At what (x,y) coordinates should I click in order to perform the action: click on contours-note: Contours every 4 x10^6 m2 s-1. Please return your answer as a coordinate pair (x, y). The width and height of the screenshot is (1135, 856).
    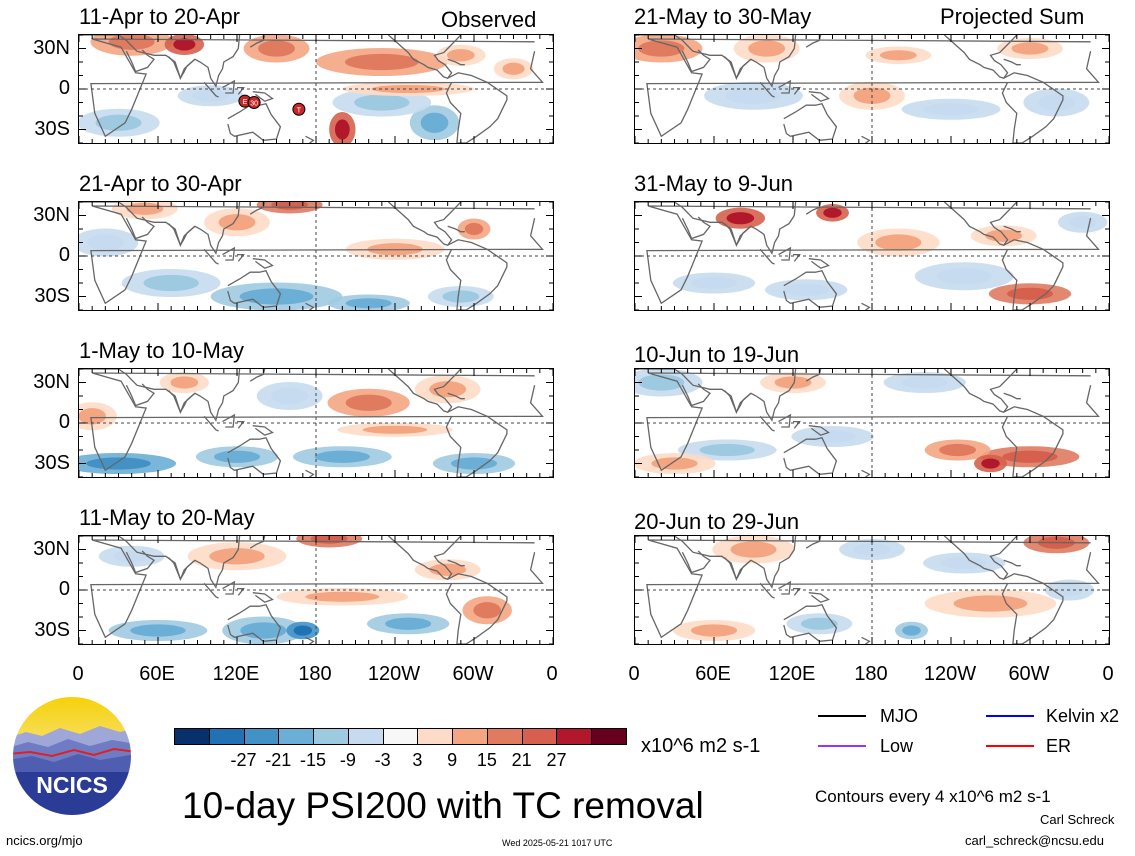
    Looking at the image, I should click on (933, 796).